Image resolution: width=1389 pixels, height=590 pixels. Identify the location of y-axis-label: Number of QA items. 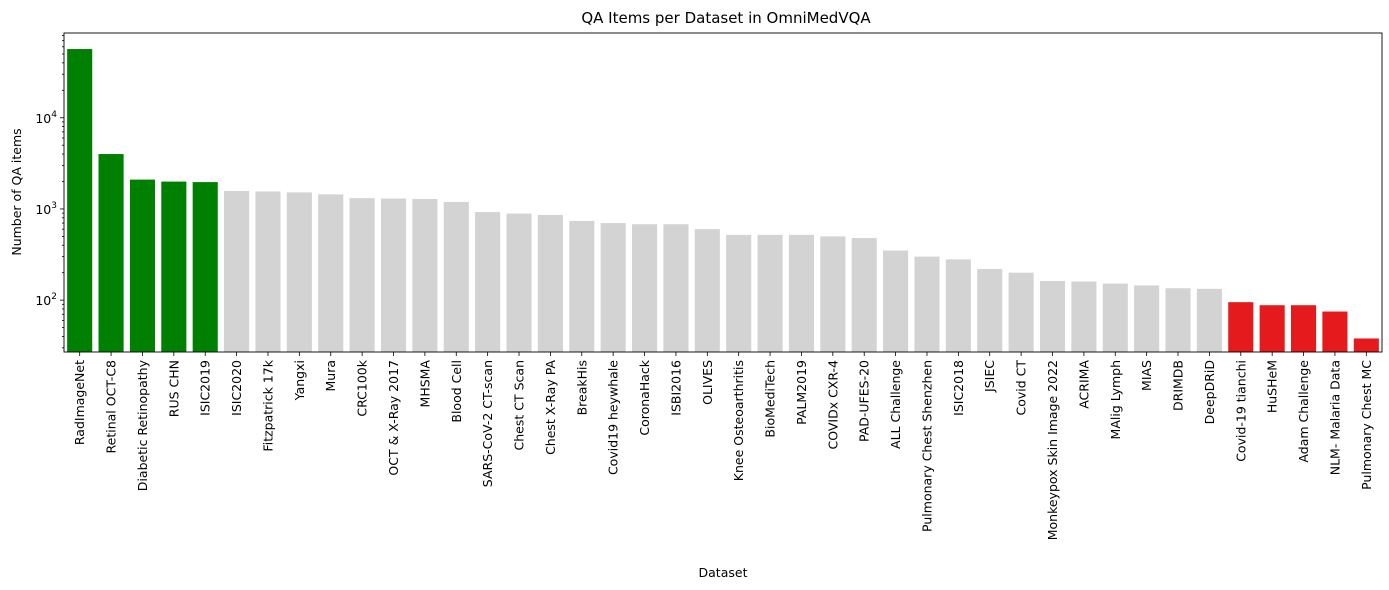
(16, 191).